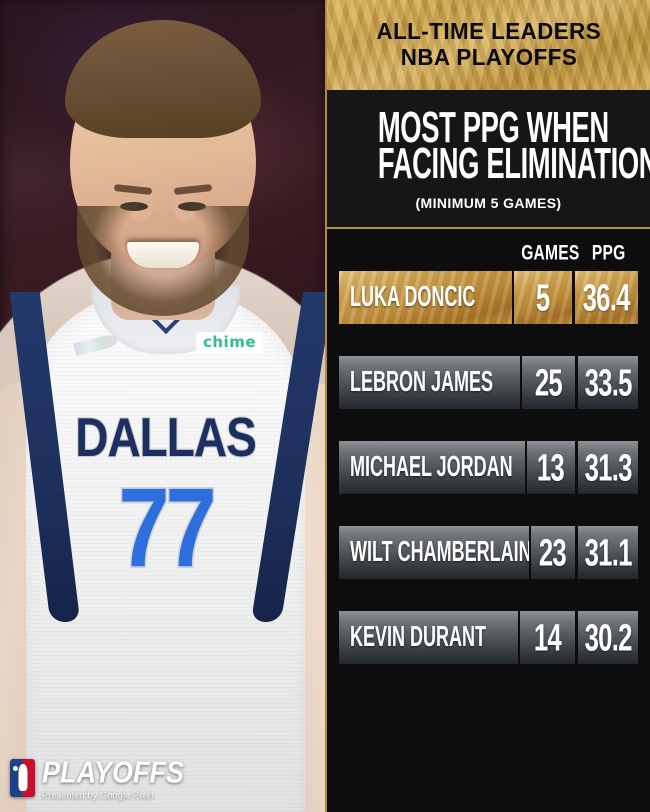  I want to click on column-header-games: GAMES, so click(550, 253).